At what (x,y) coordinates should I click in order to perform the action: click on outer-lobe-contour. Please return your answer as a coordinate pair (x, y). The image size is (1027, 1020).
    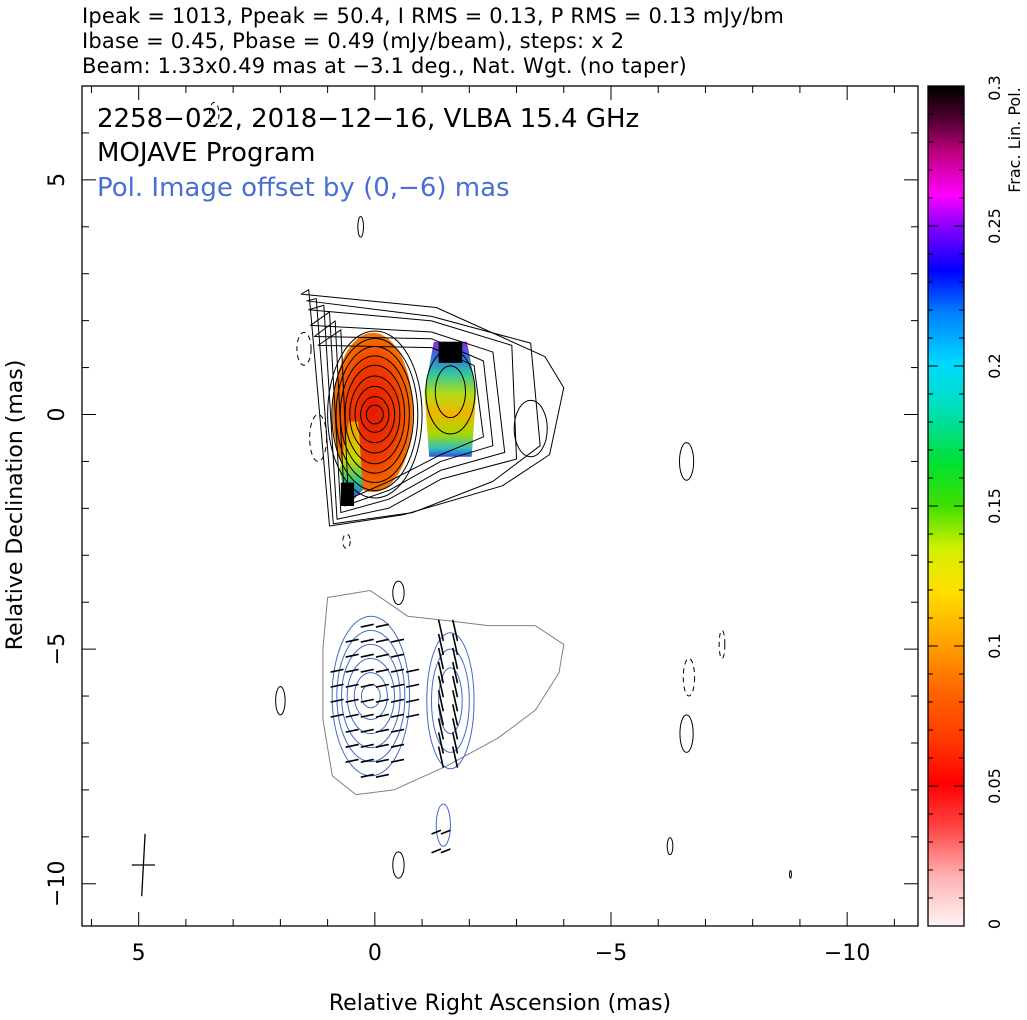
    Looking at the image, I should click on (530, 428).